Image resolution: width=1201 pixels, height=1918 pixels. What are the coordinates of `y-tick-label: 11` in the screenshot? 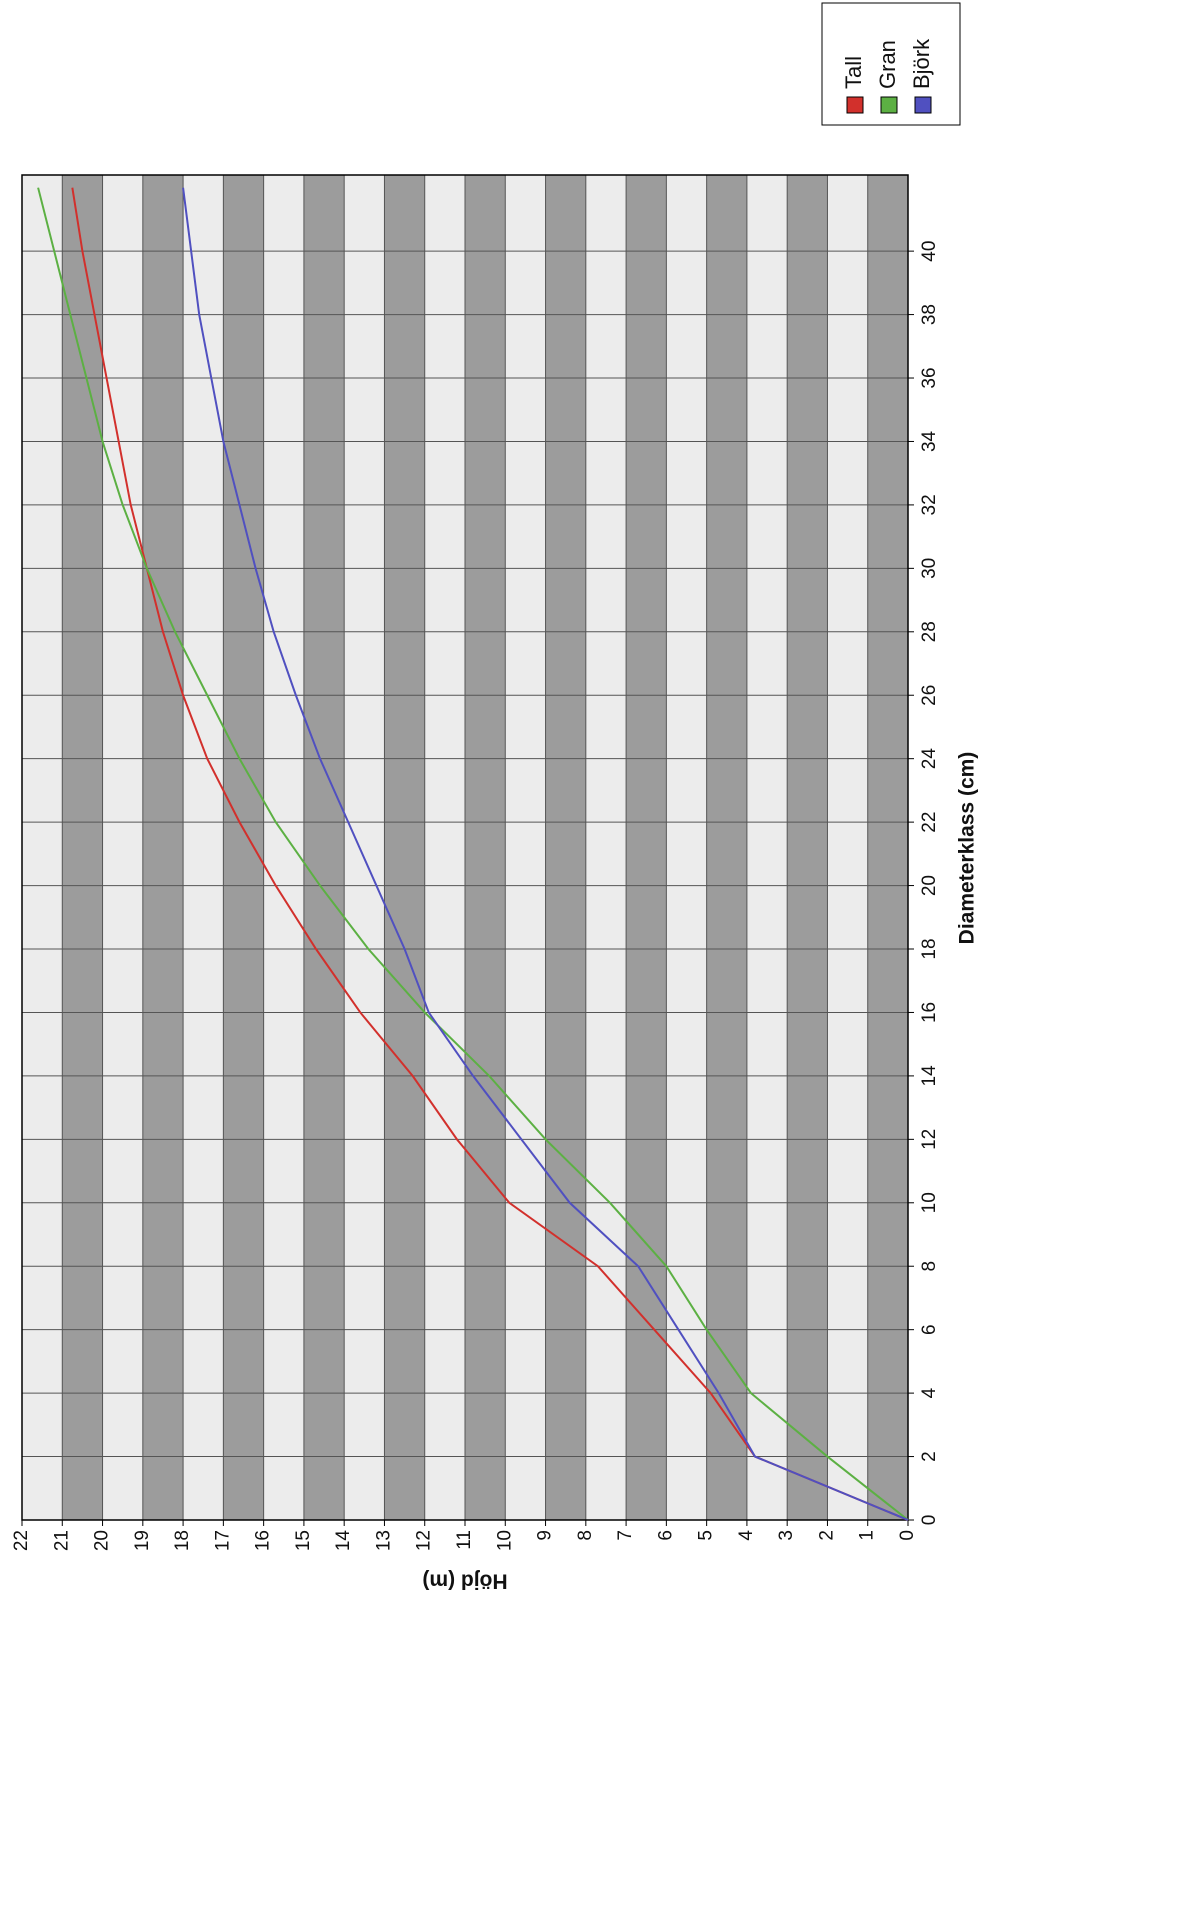 It's located at (464, 1540).